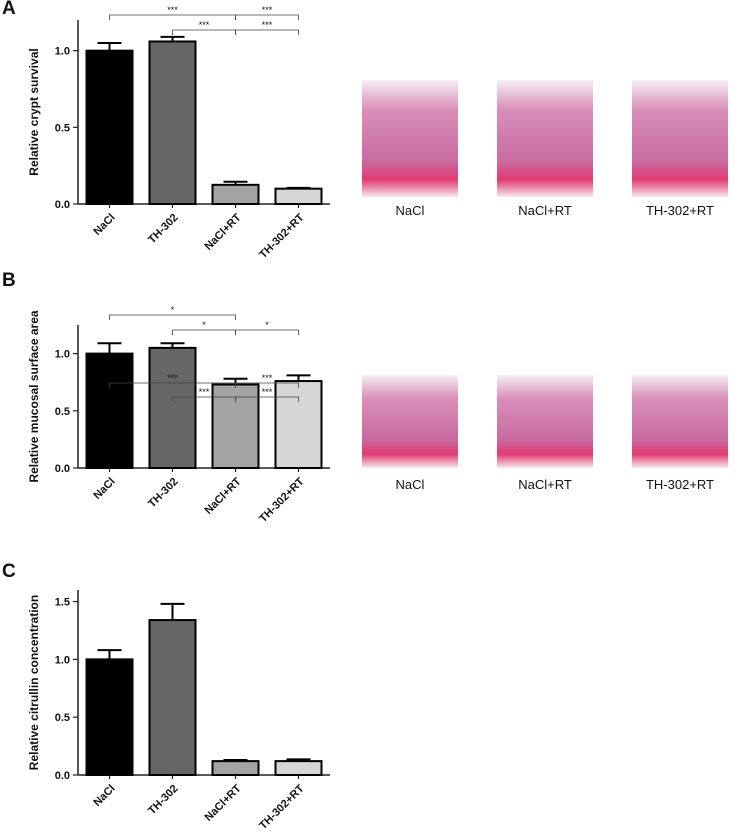 The width and height of the screenshot is (751, 838). What do you see at coordinates (34, 682) in the screenshot?
I see `y-axis-title: Relative citrullin concentration` at bounding box center [34, 682].